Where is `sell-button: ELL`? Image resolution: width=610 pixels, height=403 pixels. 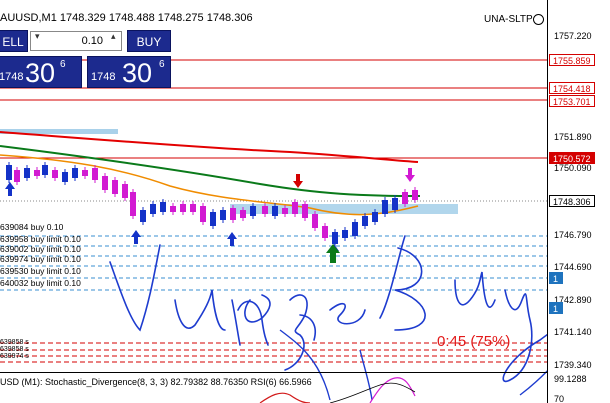
sell-button: ELL is located at coordinates (14, 41).